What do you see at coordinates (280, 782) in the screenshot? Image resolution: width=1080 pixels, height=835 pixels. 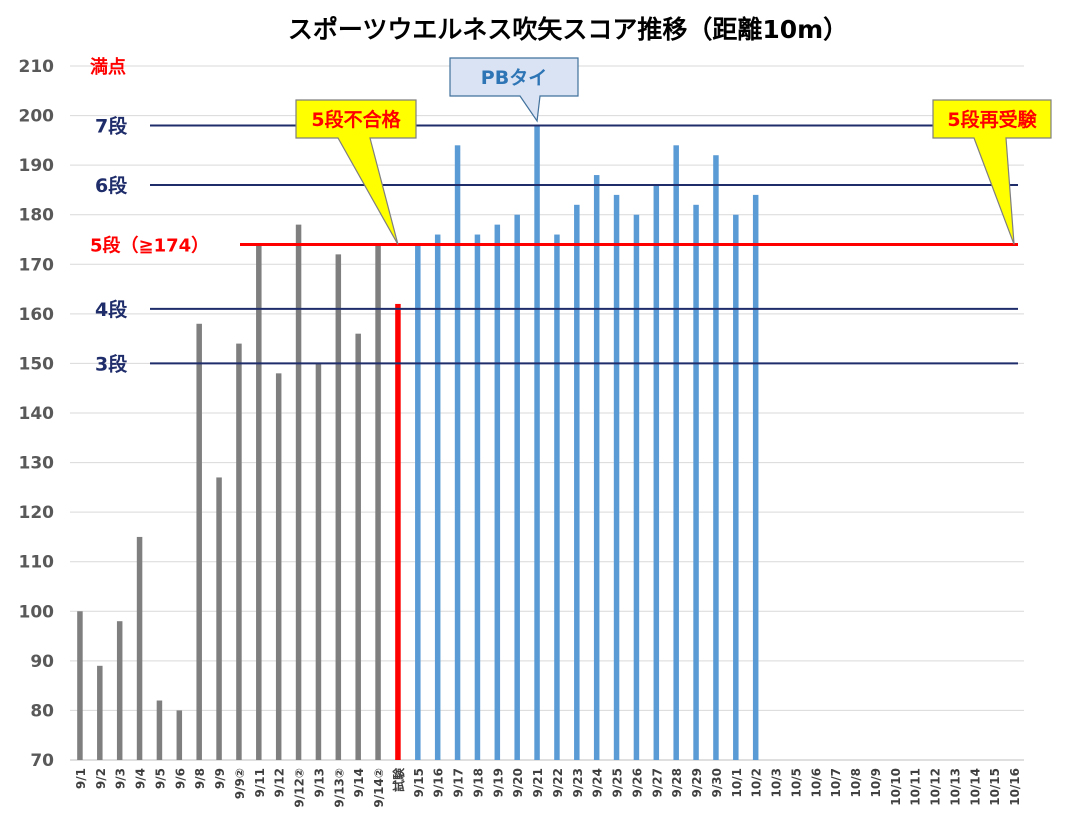 I see `x-tick-label: 9/12` at bounding box center [280, 782].